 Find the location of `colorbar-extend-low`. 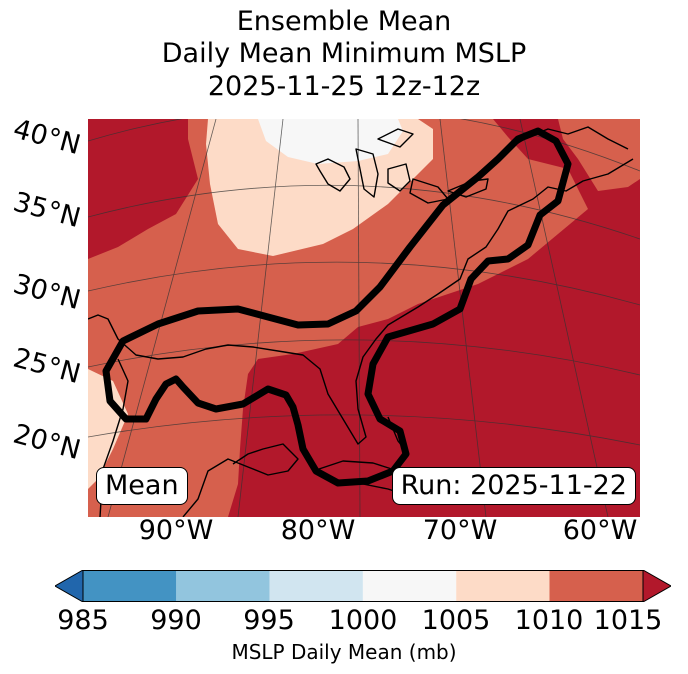

colorbar-extend-low is located at coordinates (69, 586).